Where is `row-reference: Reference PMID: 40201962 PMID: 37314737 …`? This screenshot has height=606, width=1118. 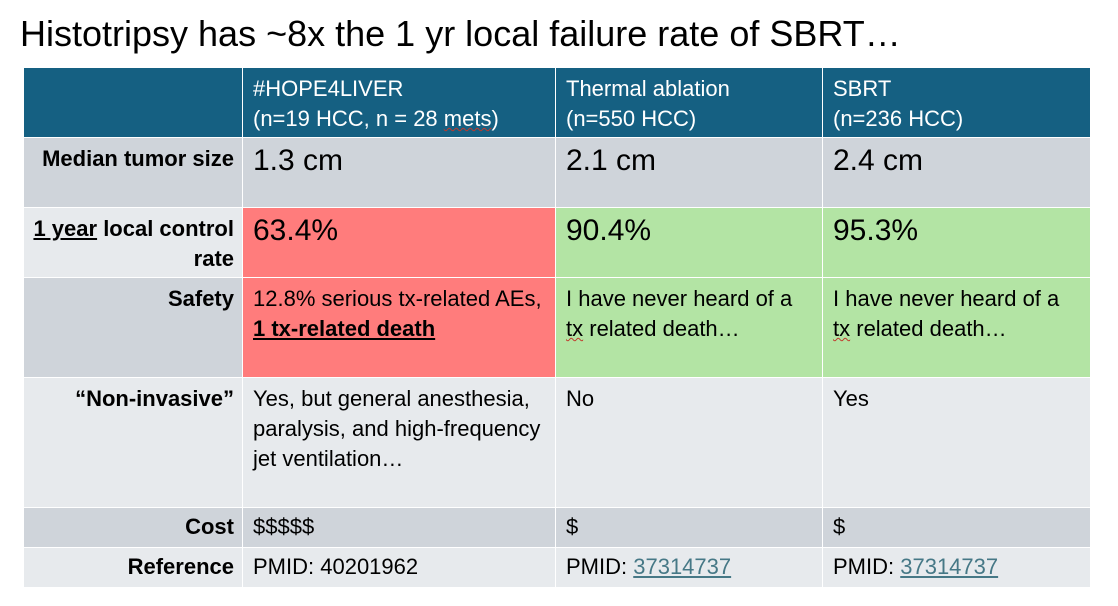
row-reference: Reference PMID: 40201962 PMID: 37314737 … is located at coordinates (557, 567).